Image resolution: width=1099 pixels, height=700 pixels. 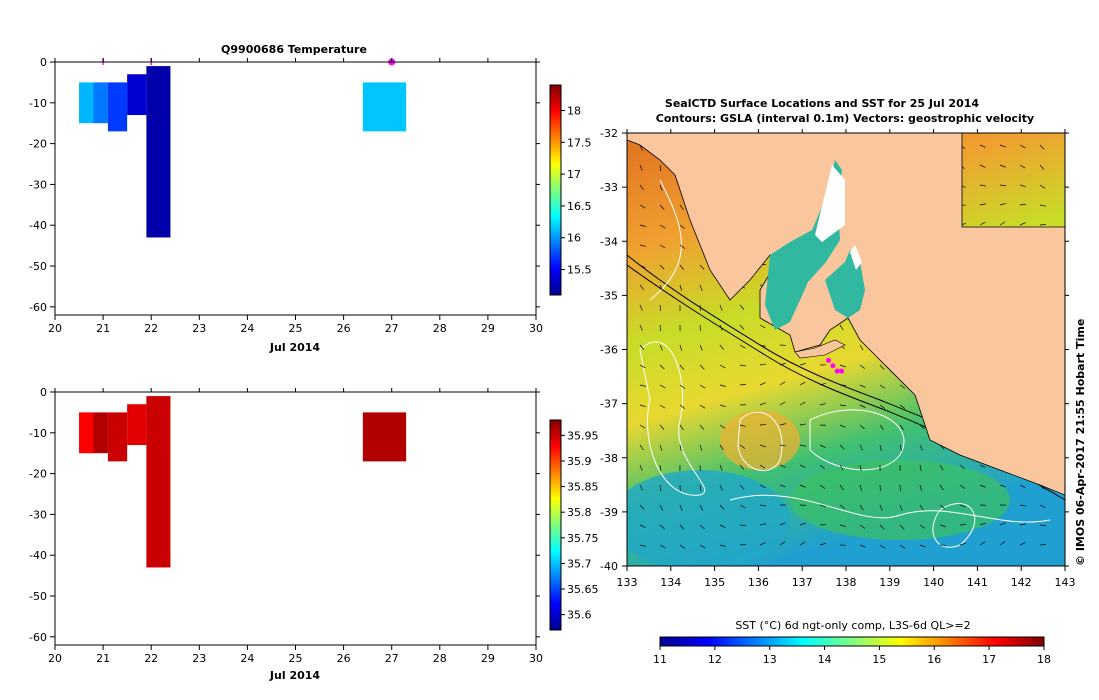 I want to click on x-tick-label: 23, so click(x=199, y=658).